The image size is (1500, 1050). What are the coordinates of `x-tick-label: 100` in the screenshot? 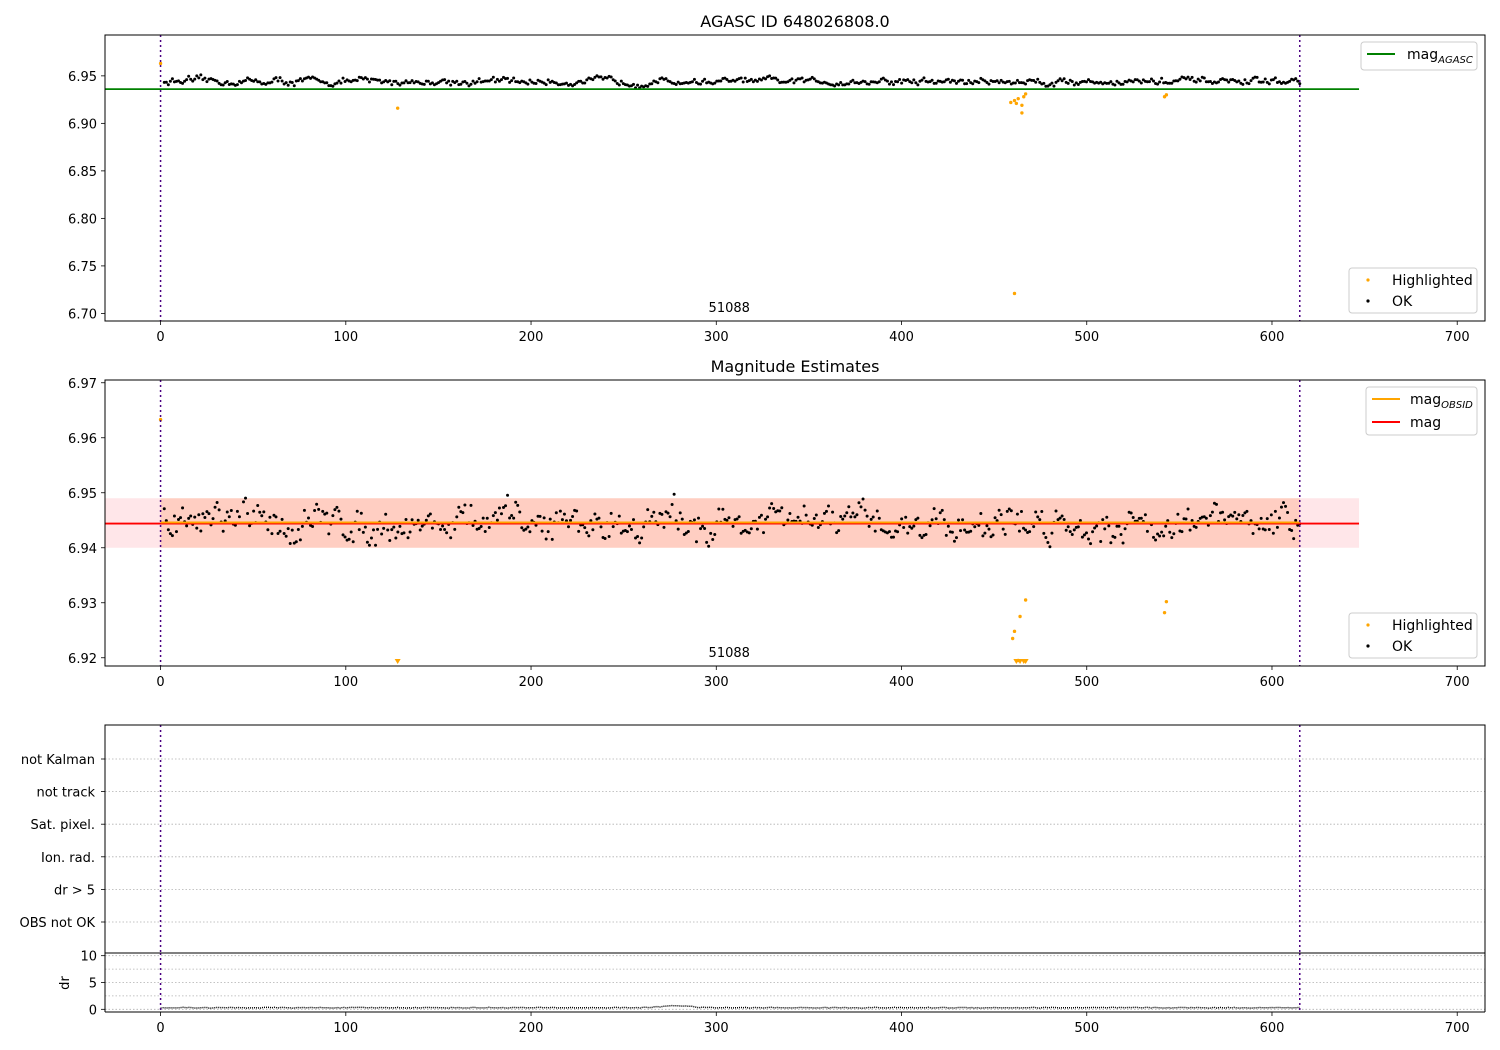 It's located at (345, 682).